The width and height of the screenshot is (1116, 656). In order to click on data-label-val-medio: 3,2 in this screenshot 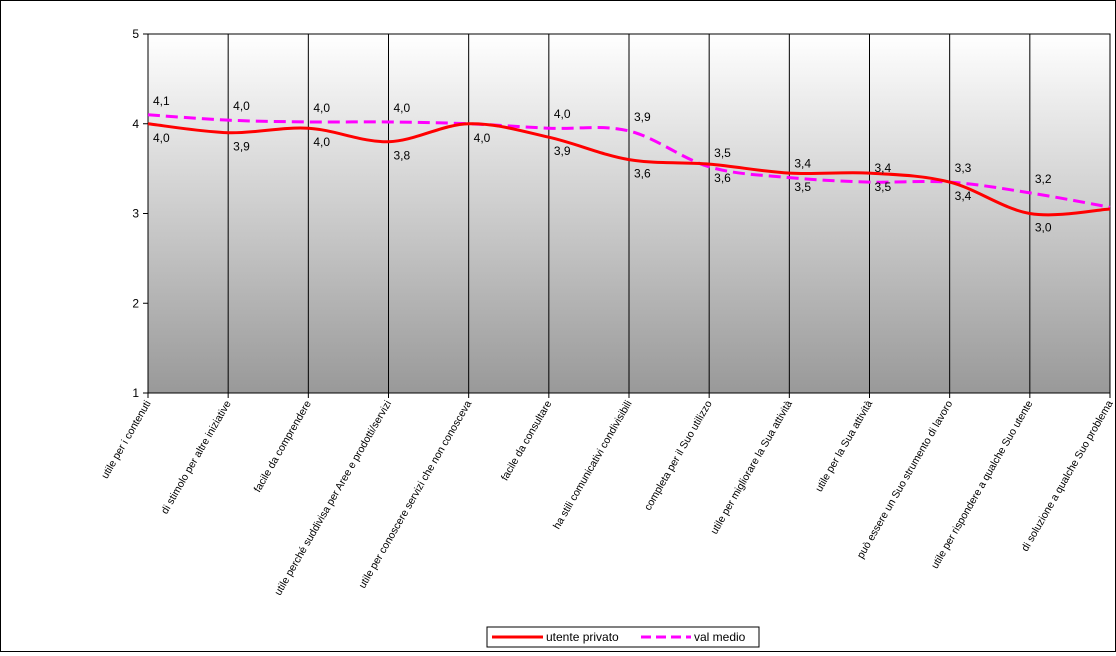, I will do `click(1043, 179)`.